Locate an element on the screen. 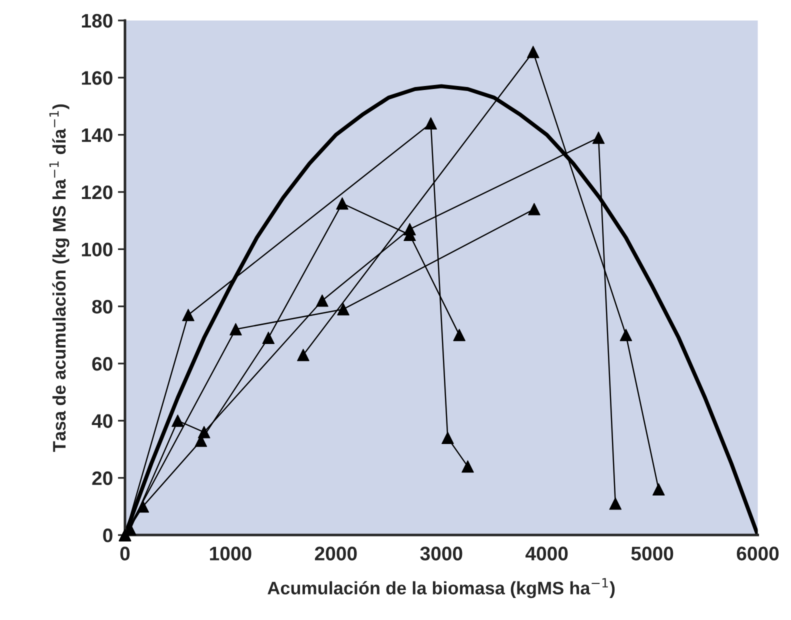  x-tick-label: 6000 is located at coordinates (757, 553).